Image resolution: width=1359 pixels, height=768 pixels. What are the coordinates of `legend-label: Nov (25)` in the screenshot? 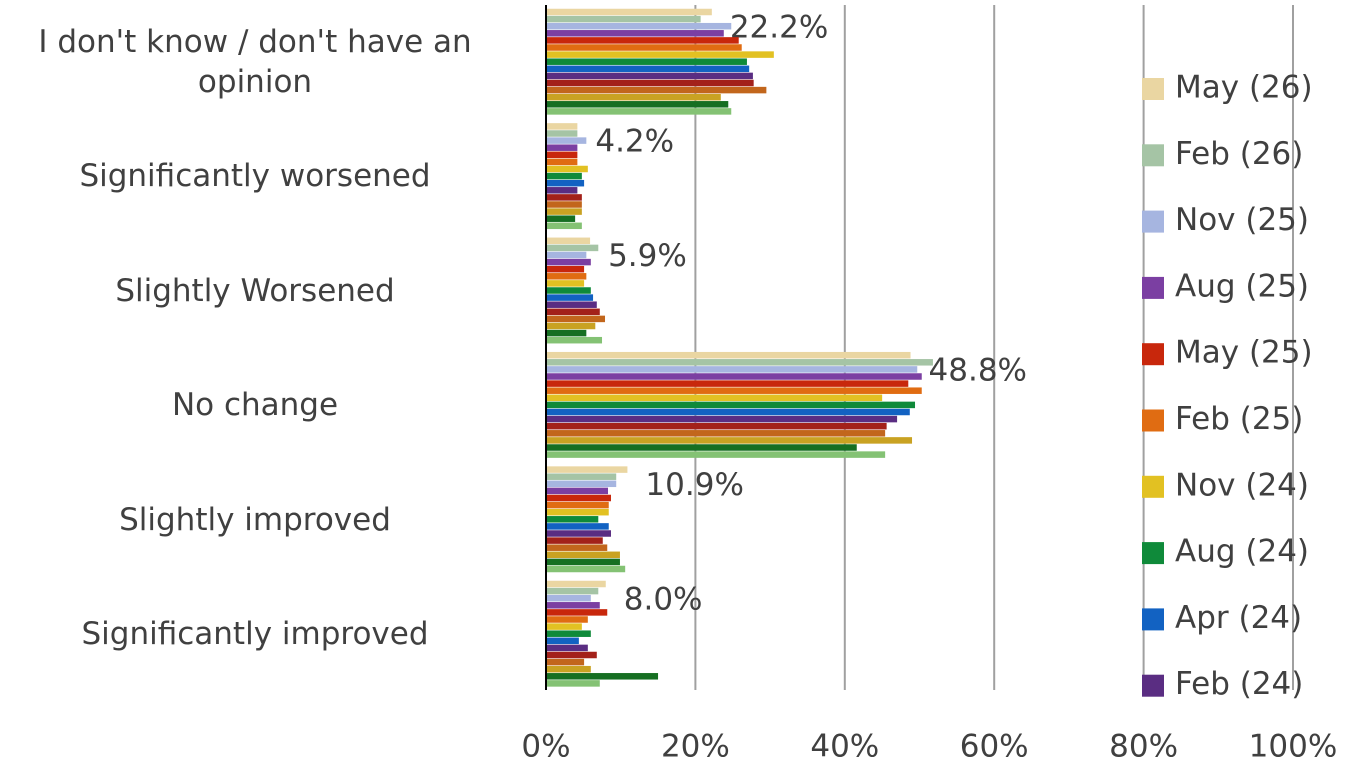 It's located at (1242, 220).